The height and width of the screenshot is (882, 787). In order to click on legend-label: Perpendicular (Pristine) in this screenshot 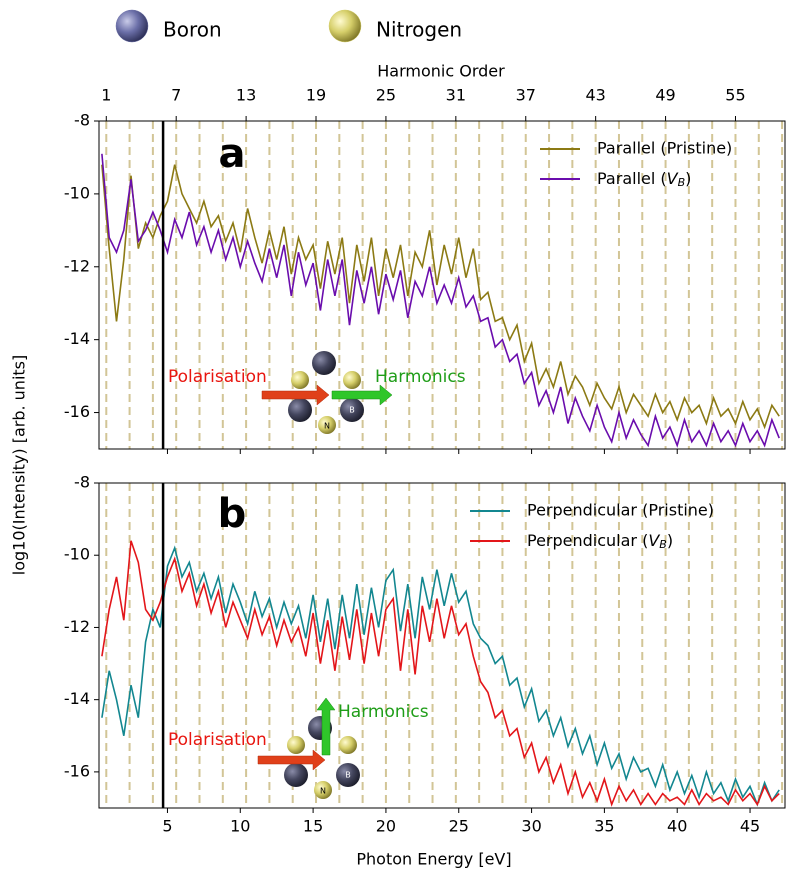, I will do `click(620, 510)`.